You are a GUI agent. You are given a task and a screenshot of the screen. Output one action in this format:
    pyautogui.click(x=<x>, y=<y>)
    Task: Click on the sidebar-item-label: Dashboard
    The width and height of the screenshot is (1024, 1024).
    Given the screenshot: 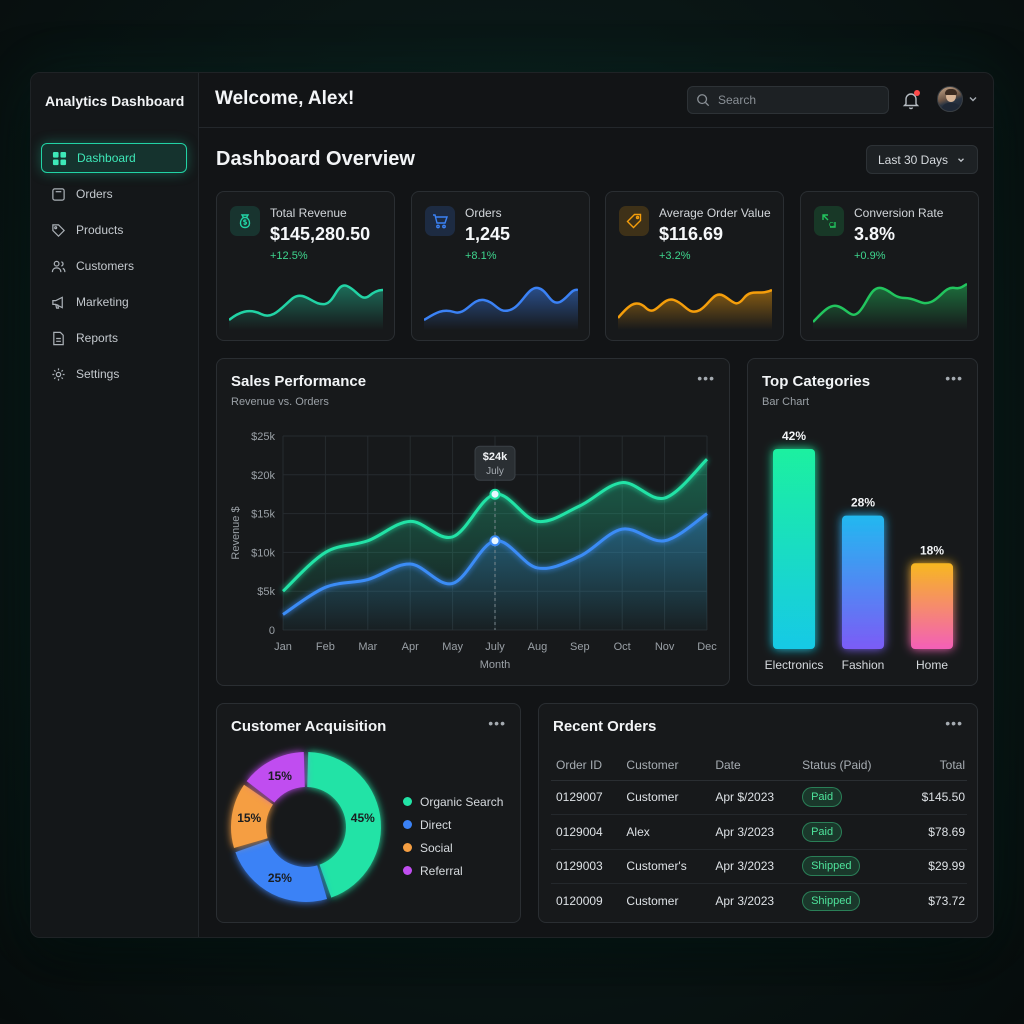 What is the action you would take?
    pyautogui.click(x=106, y=158)
    